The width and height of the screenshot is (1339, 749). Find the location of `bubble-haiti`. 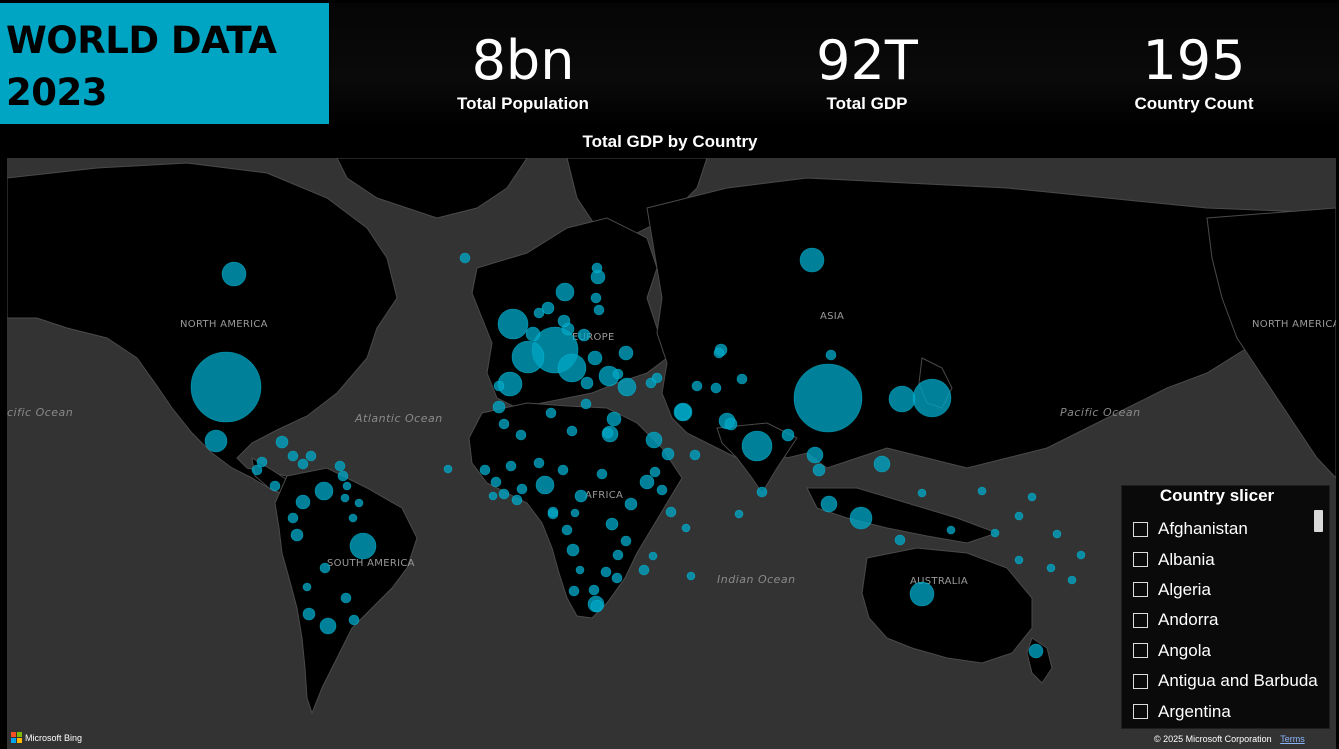

bubble-haiti is located at coordinates (293, 456).